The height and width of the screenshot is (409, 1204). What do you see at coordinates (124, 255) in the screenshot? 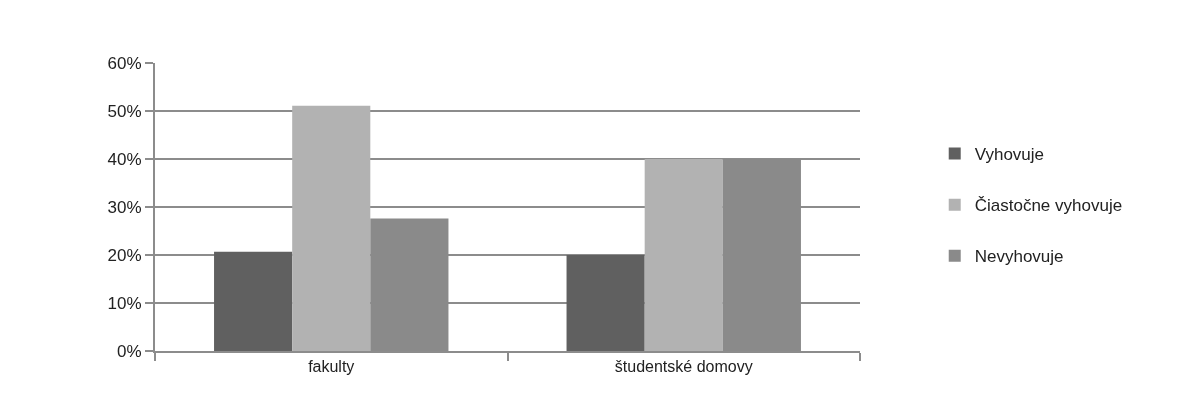
I see `y-tick-label: 20%` at bounding box center [124, 255].